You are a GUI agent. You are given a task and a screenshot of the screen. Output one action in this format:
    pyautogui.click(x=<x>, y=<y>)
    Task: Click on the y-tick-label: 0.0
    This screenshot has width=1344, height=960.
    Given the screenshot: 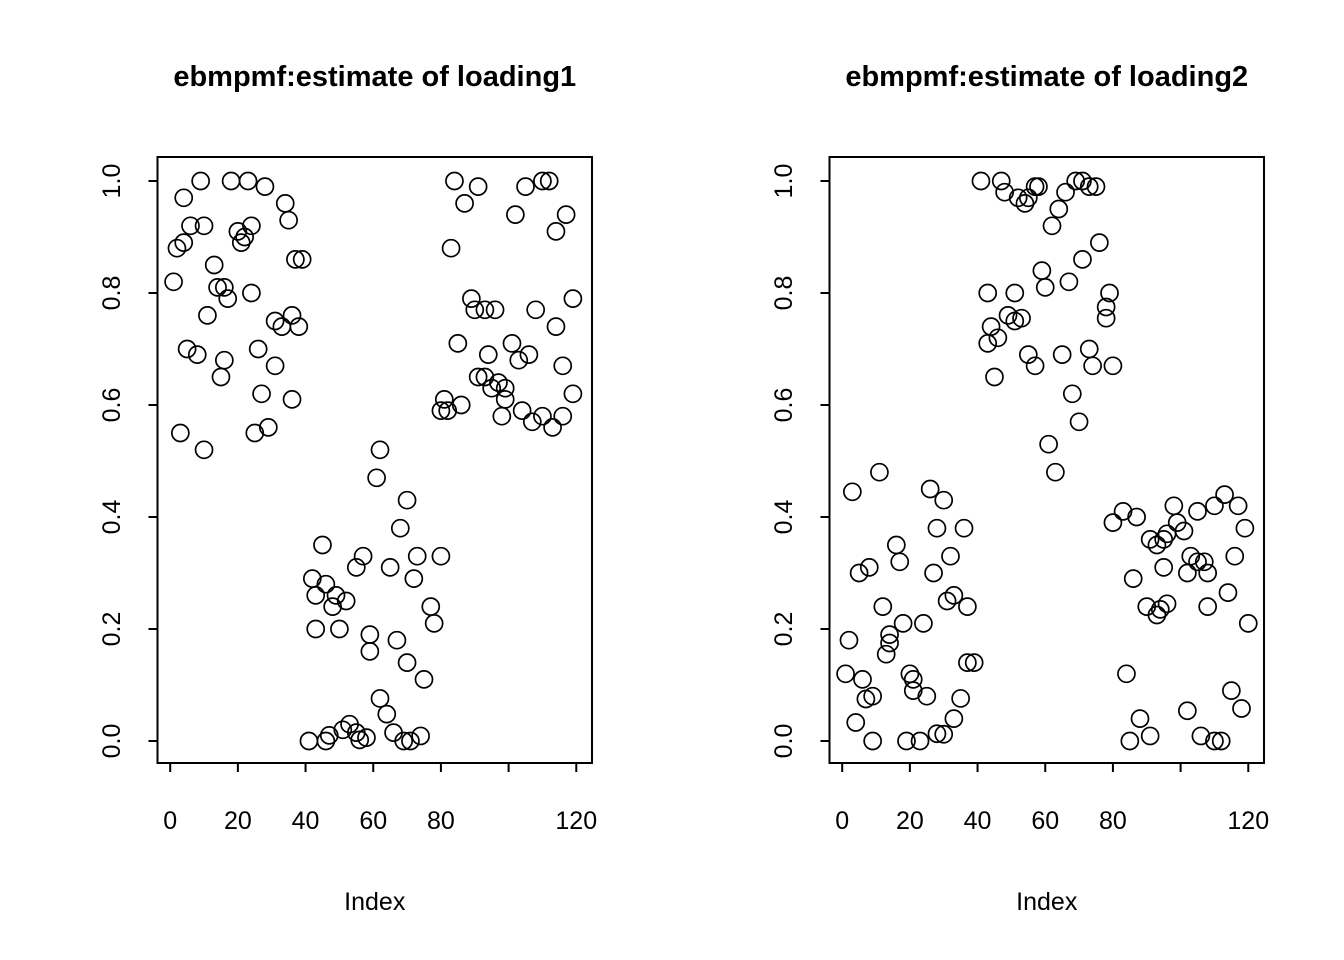 What is the action you would take?
    pyautogui.click(x=112, y=741)
    